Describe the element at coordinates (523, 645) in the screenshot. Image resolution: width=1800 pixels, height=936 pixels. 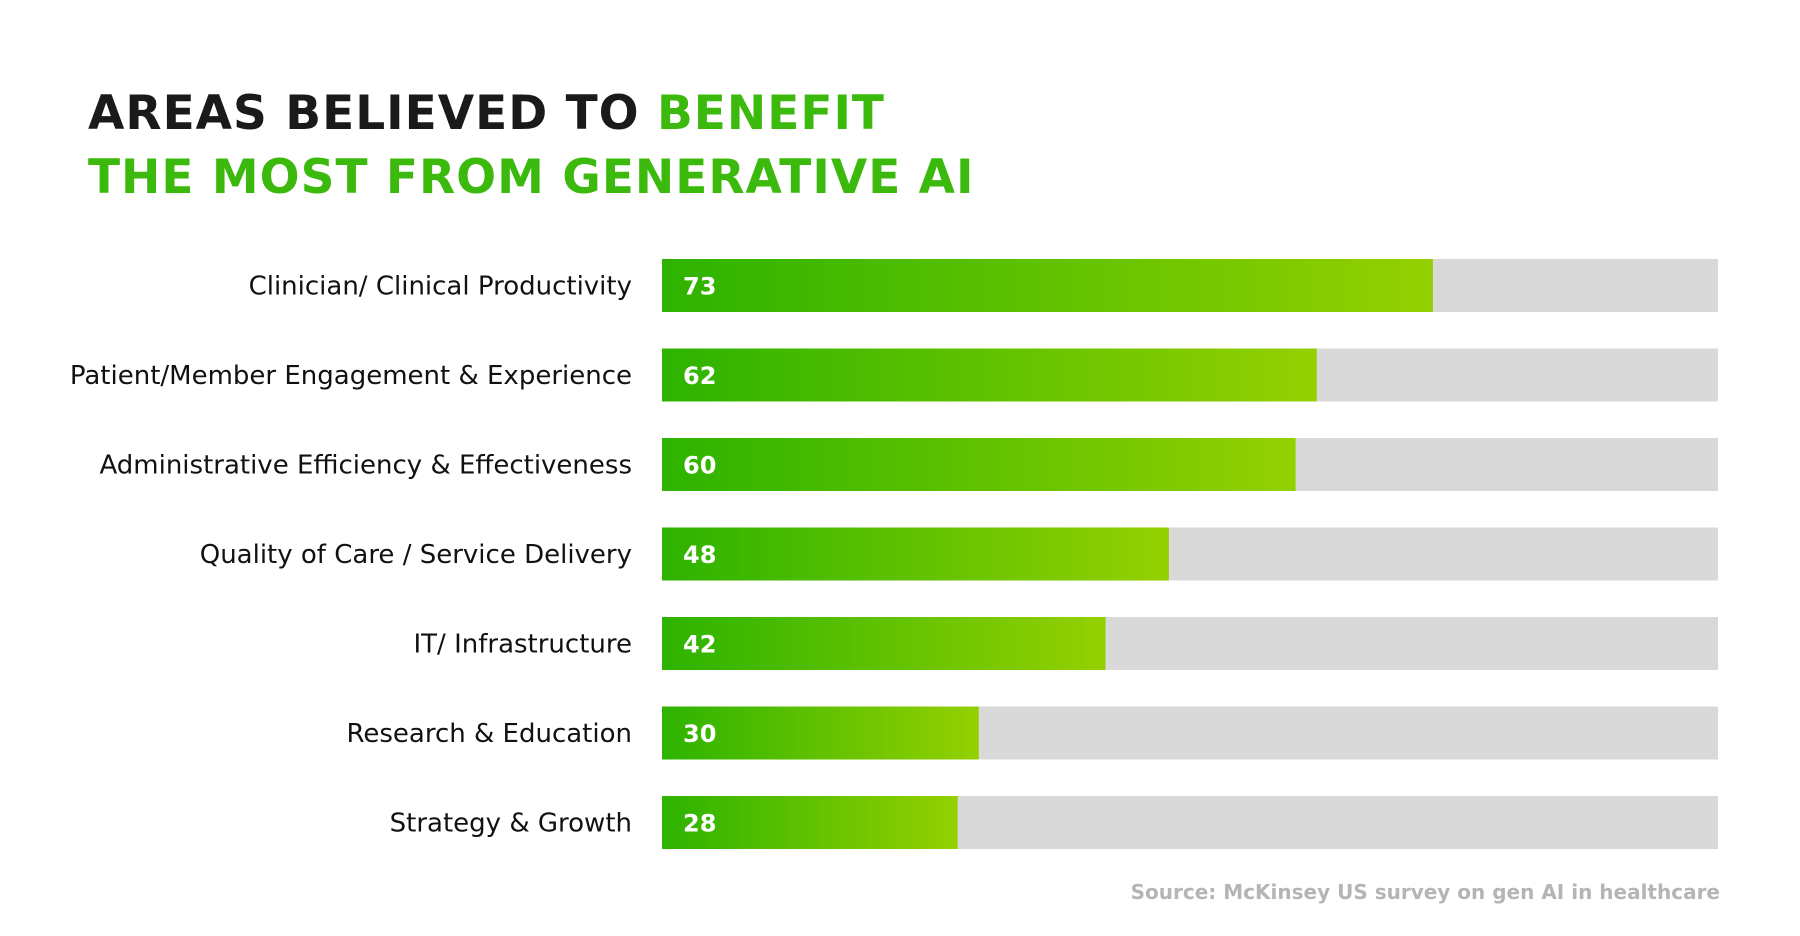
I see `category-label: IT/ Infrastructure` at that location.